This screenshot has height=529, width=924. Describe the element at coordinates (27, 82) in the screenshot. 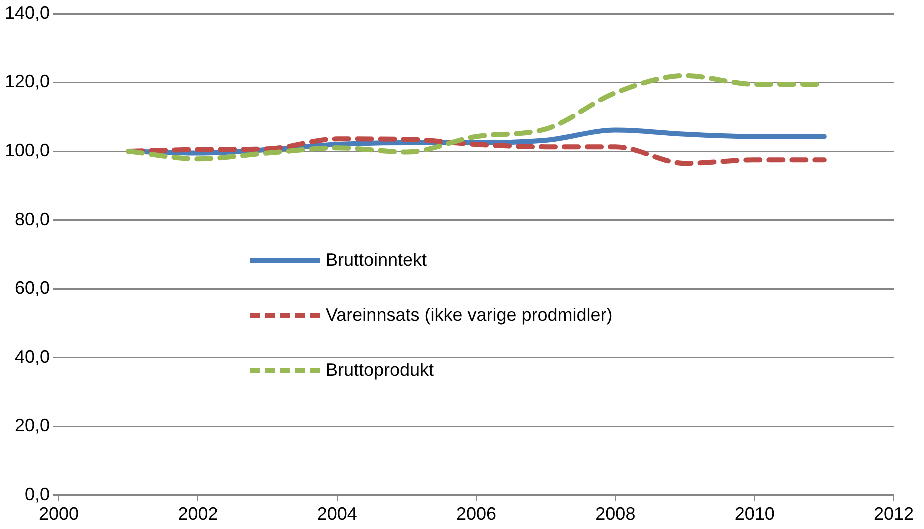

I see `y-tick-label: 120,0` at that location.